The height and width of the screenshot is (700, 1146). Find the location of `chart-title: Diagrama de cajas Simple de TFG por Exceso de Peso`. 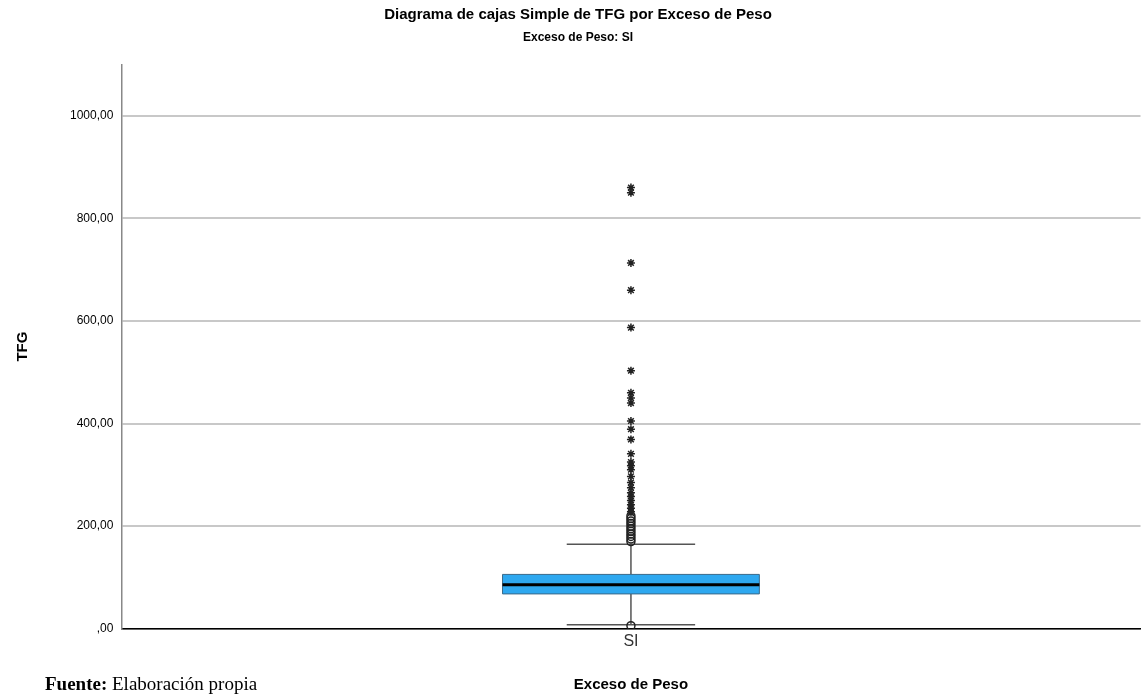

chart-title: Diagrama de cajas Simple de TFG por Exceso de Peso is located at coordinates (578, 14).